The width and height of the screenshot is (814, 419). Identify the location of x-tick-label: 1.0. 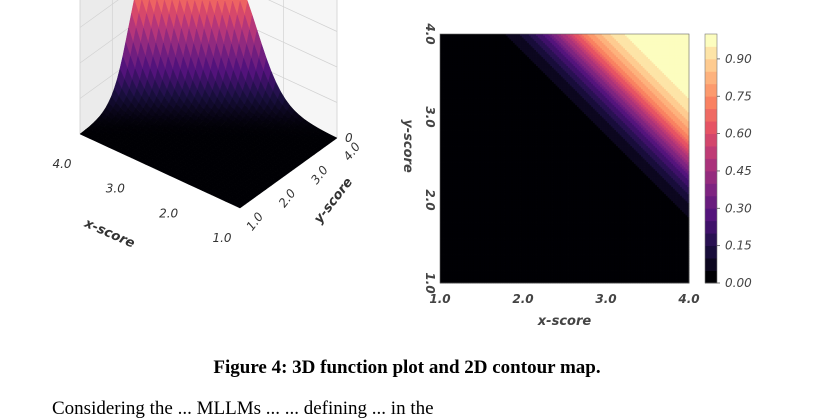
(221, 238).